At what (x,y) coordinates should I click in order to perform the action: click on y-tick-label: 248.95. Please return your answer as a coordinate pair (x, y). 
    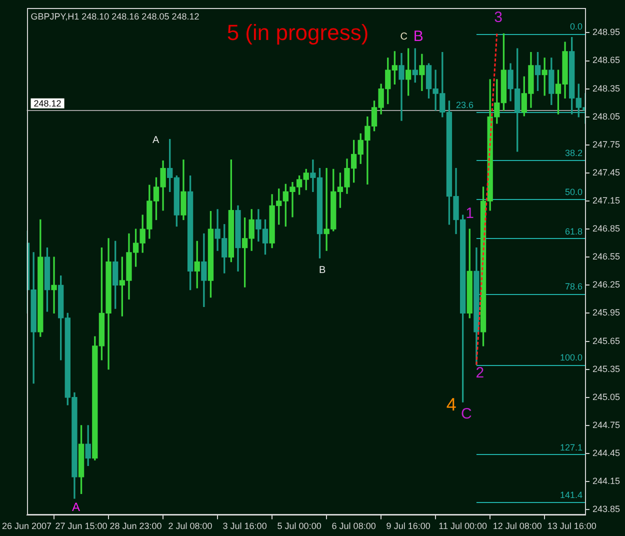
    Looking at the image, I should click on (606, 32).